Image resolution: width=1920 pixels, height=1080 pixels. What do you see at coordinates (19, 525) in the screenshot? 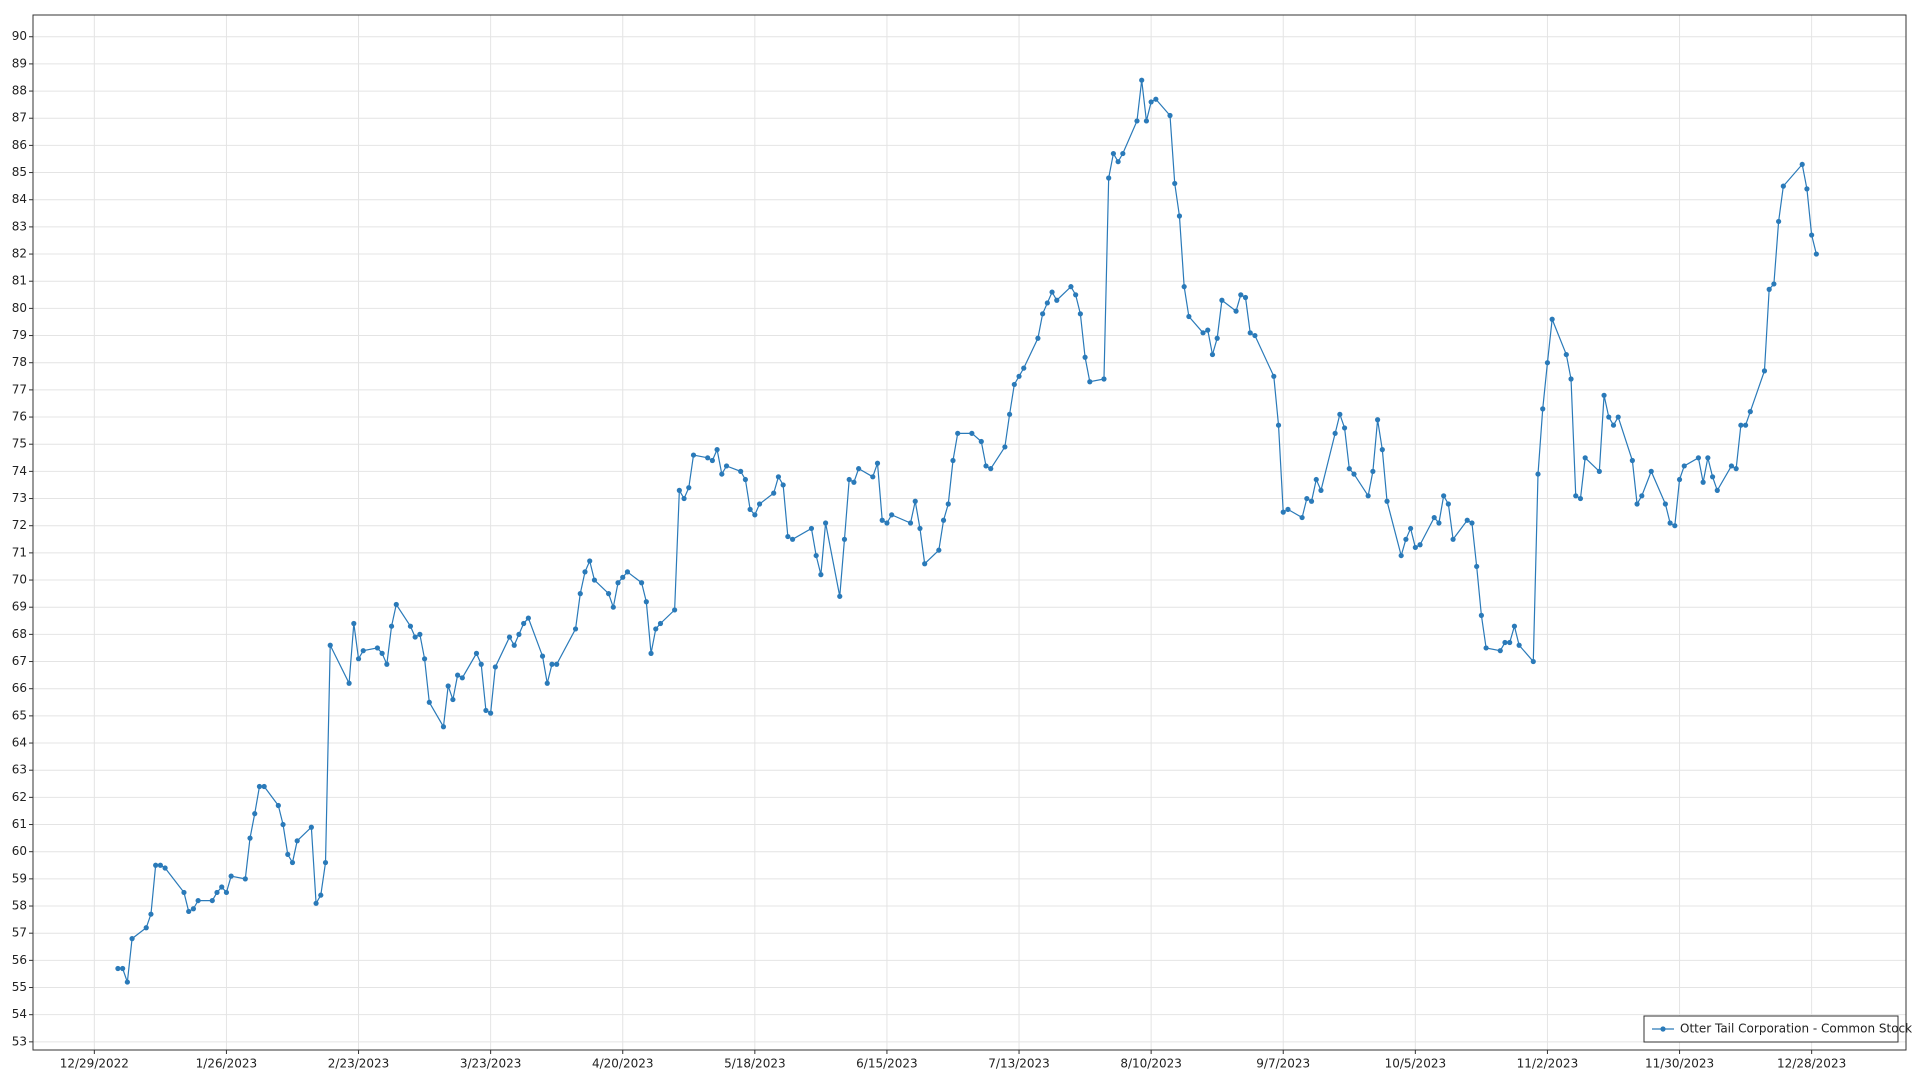
I see `y-tick-label: 72` at bounding box center [19, 525].